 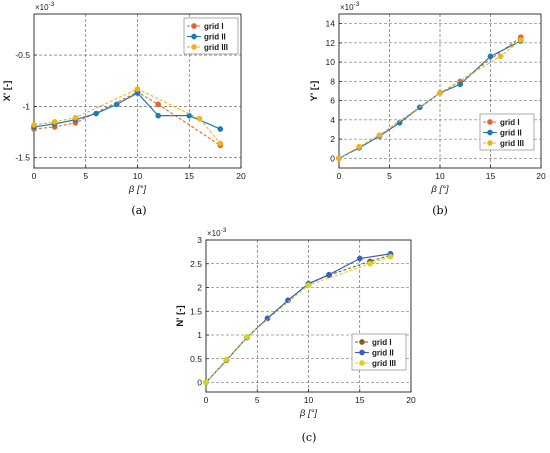 What do you see at coordinates (199, 240) in the screenshot?
I see `y-tick-label: 3` at bounding box center [199, 240].